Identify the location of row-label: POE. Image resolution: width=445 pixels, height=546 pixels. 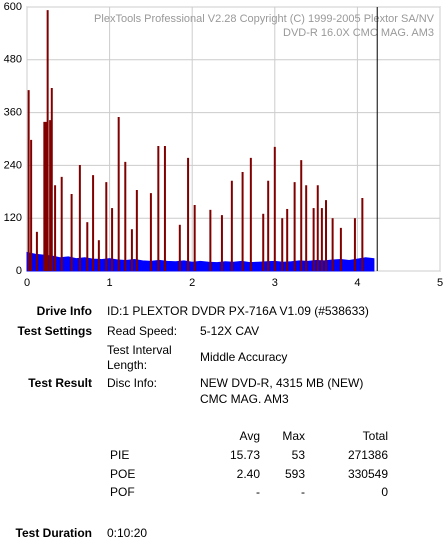
(123, 473).